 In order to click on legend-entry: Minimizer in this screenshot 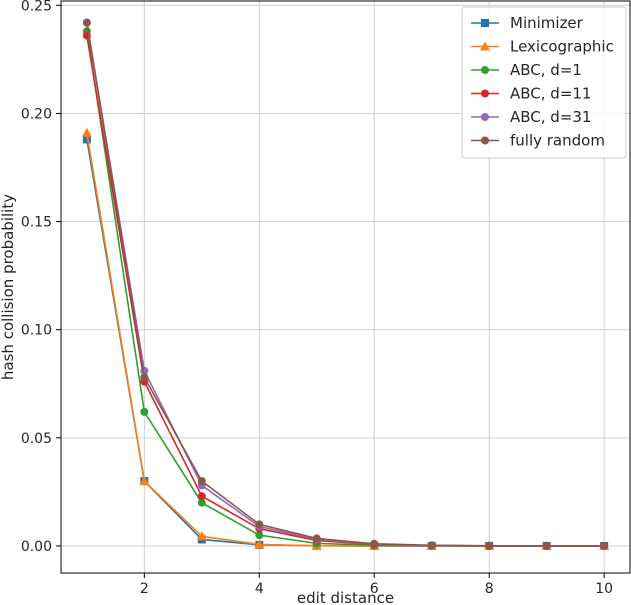, I will do `click(527, 23)`.